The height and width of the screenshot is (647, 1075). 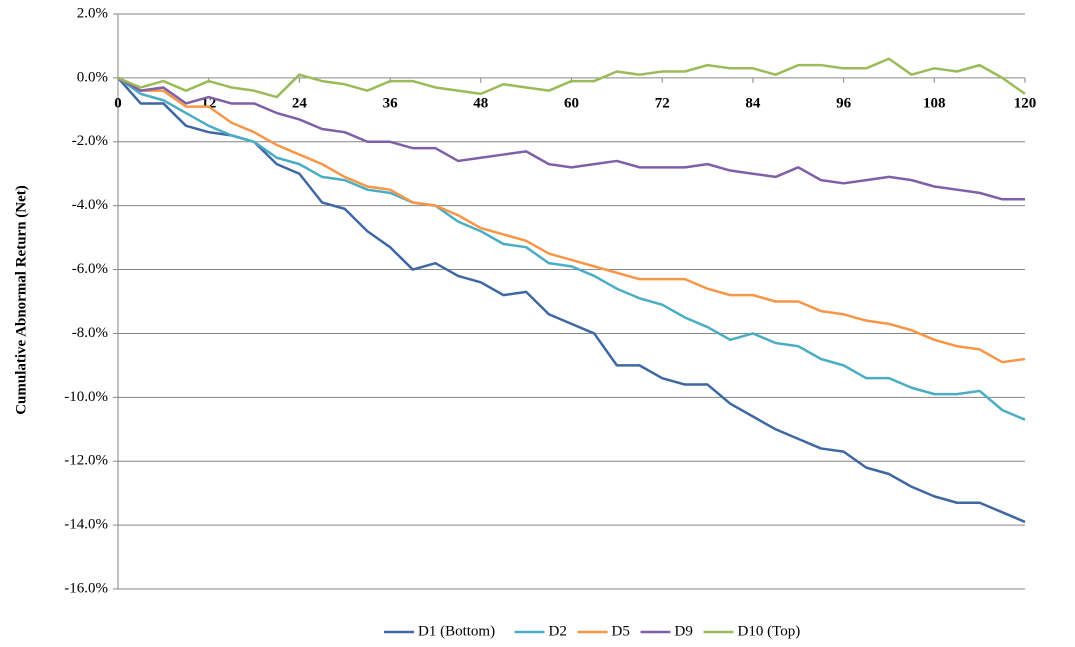 What do you see at coordinates (92, 13) in the screenshot?
I see `y-tick-label: 2.0%` at bounding box center [92, 13].